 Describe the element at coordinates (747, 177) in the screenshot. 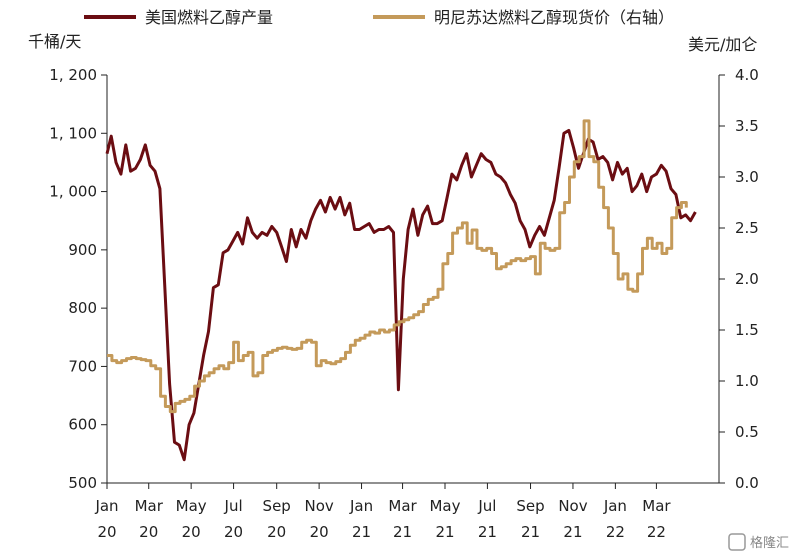

I see `right-tick-label: 3.0` at that location.